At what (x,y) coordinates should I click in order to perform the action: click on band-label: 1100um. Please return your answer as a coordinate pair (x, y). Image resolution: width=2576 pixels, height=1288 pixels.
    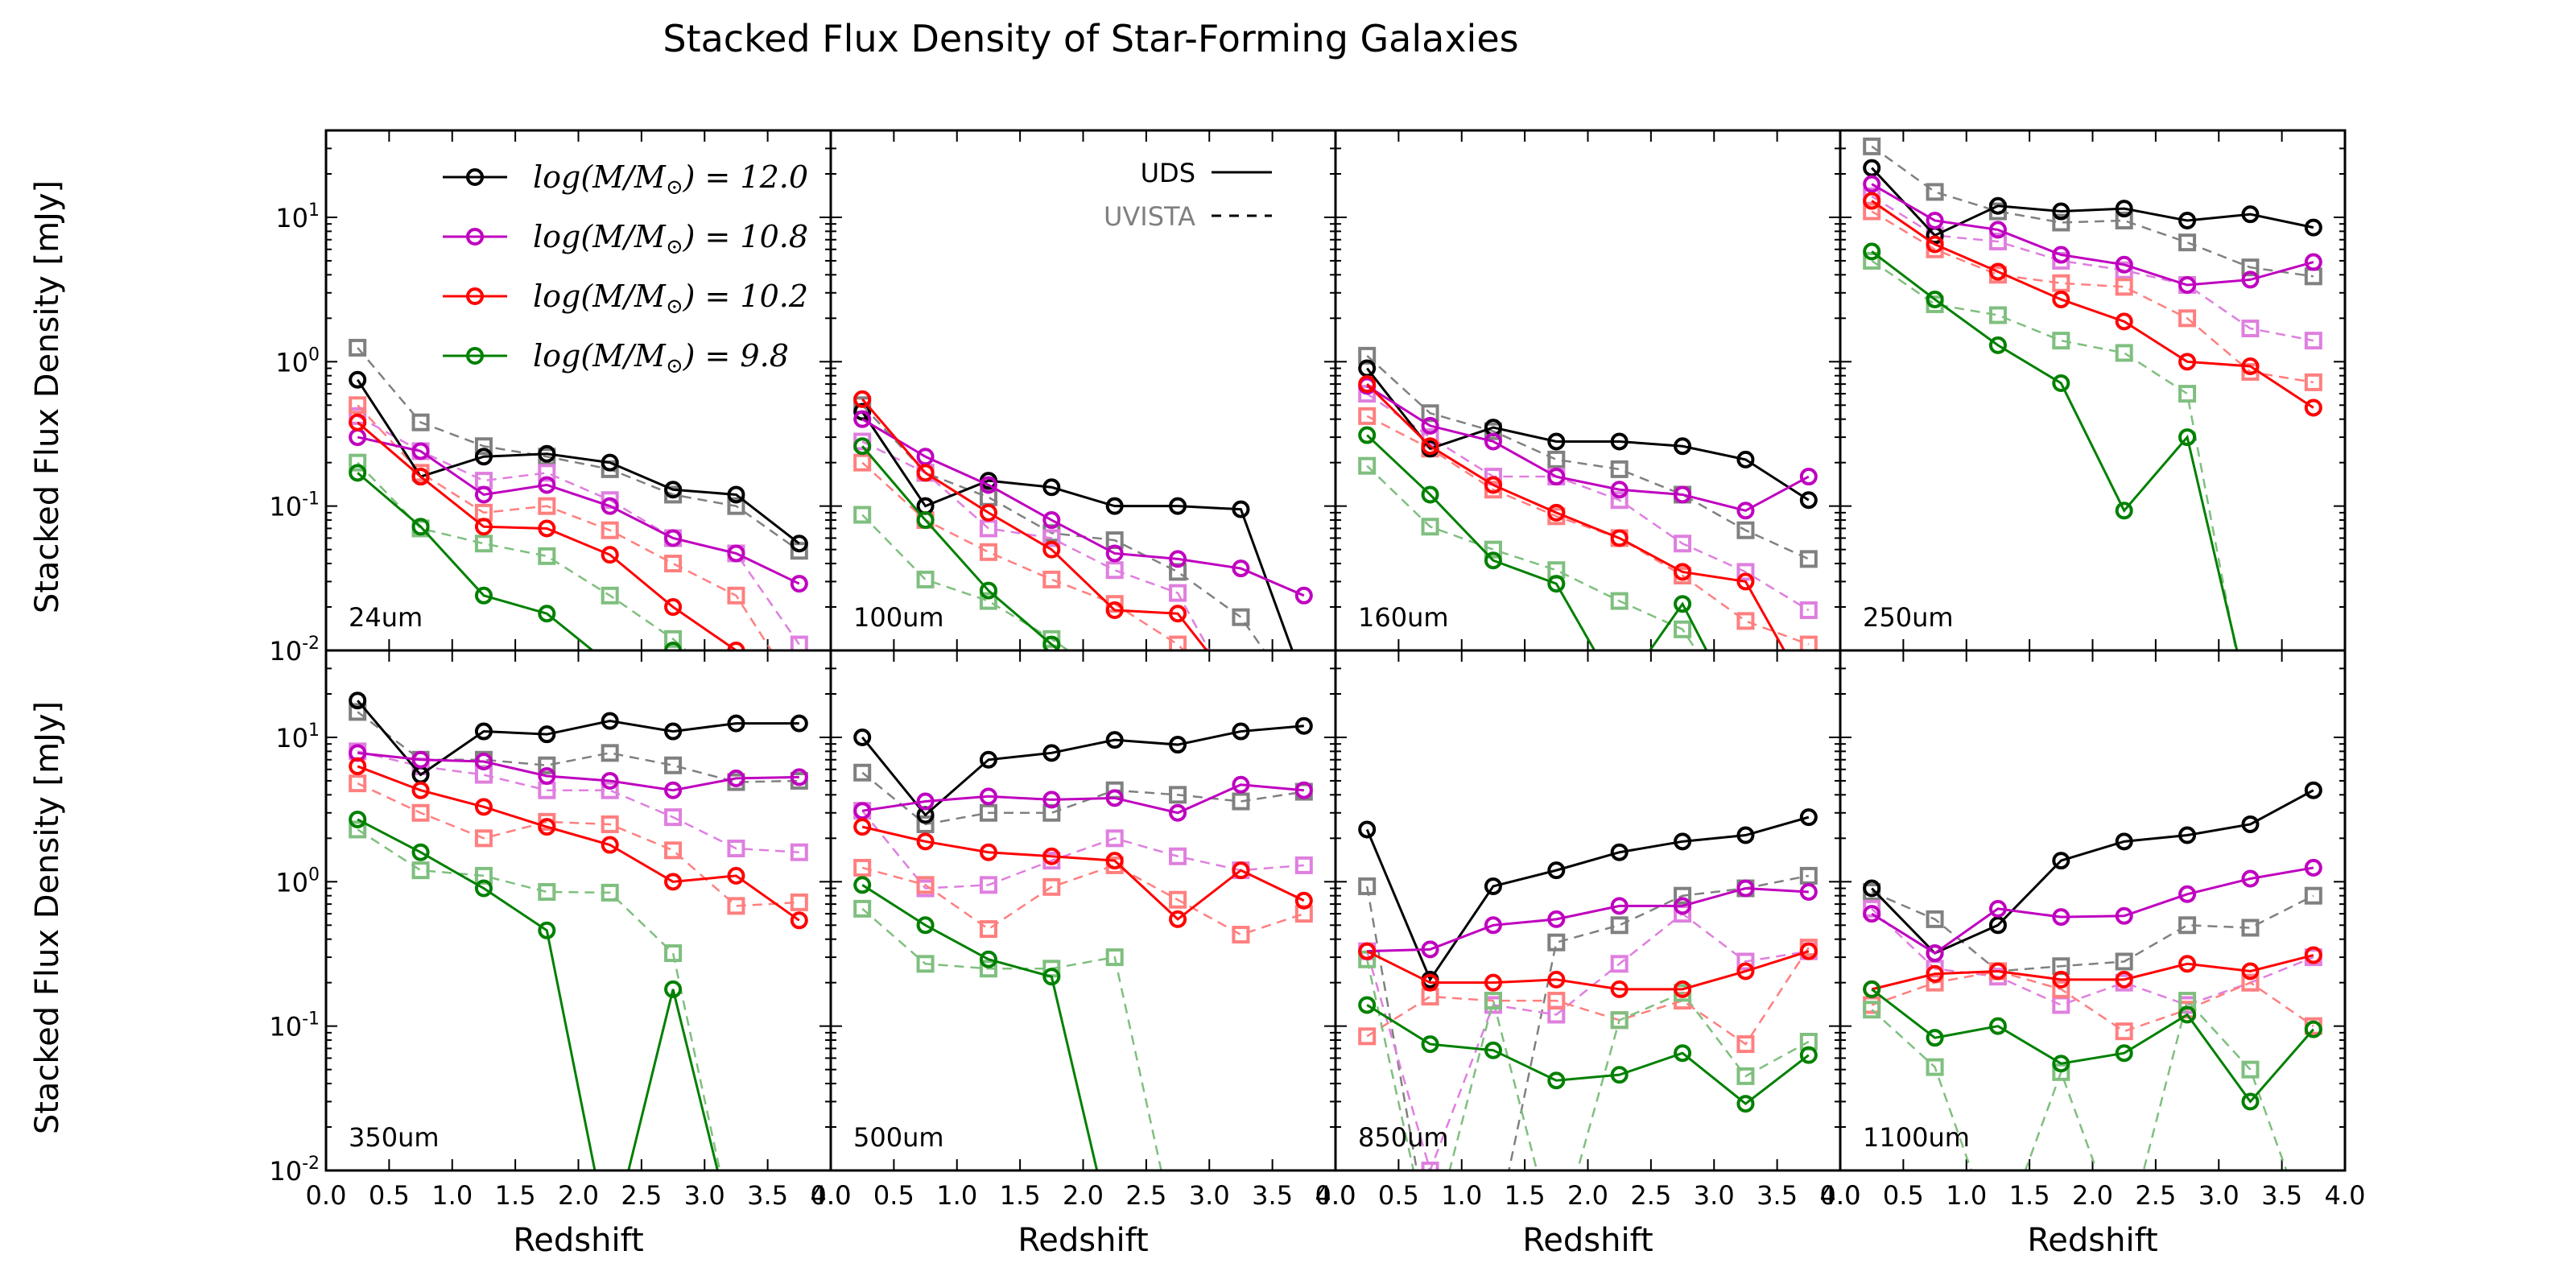
    Looking at the image, I should click on (1916, 1137).